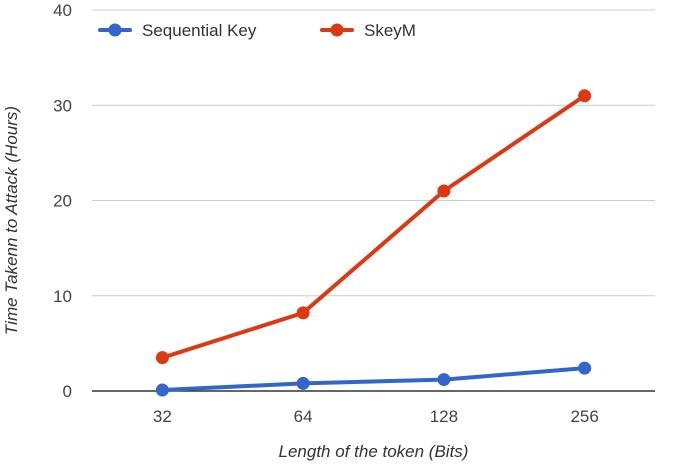 Image resolution: width=685 pixels, height=466 pixels. I want to click on x-tick-label-256: 256, so click(584, 416).